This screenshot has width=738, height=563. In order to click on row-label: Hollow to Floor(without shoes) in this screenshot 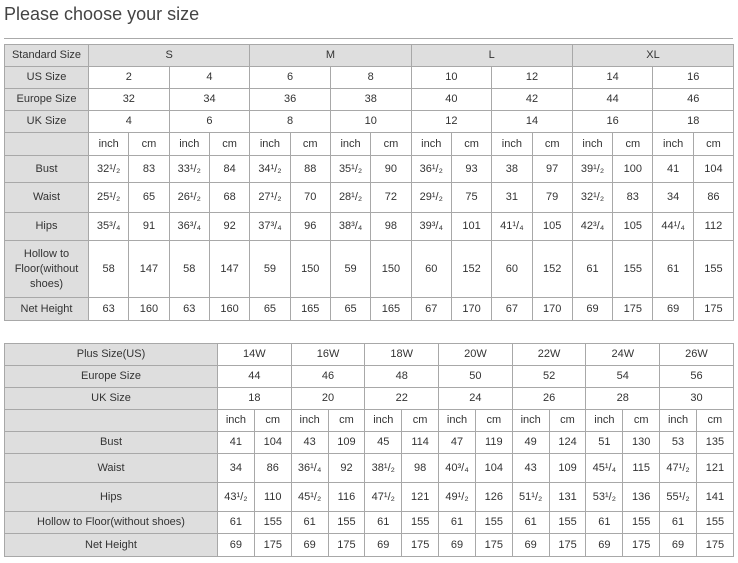, I will do `click(111, 522)`.